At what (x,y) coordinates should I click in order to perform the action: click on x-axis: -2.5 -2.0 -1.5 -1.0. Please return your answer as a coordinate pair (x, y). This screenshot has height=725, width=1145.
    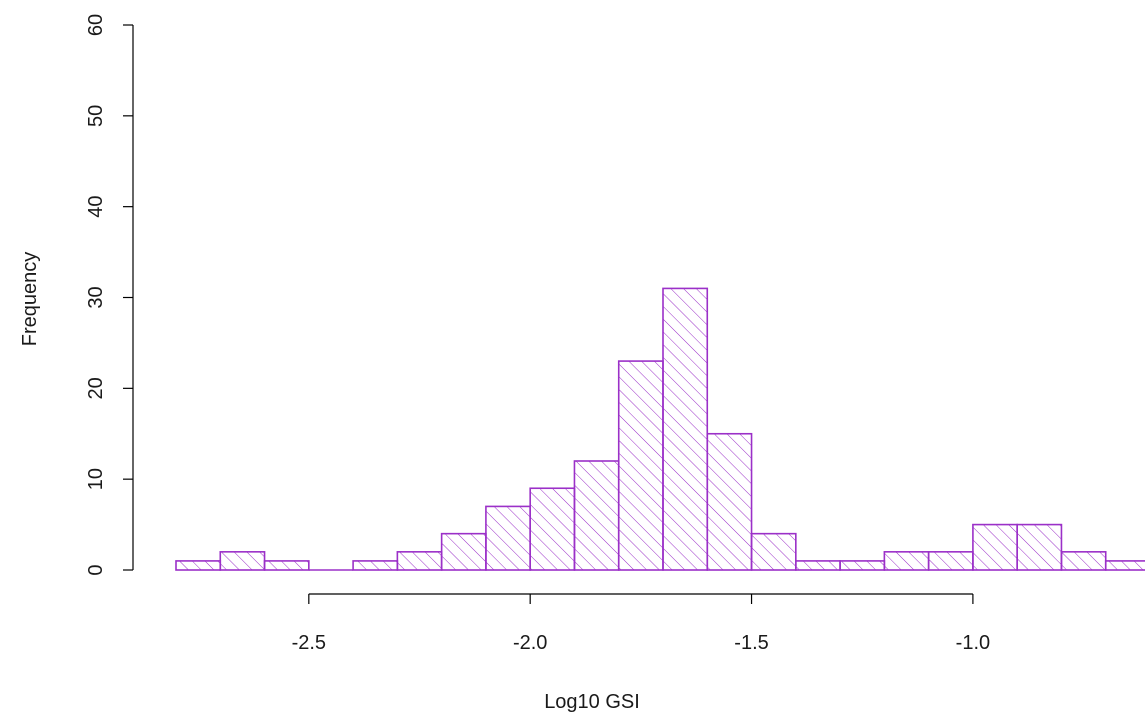
    Looking at the image, I should click on (641, 623).